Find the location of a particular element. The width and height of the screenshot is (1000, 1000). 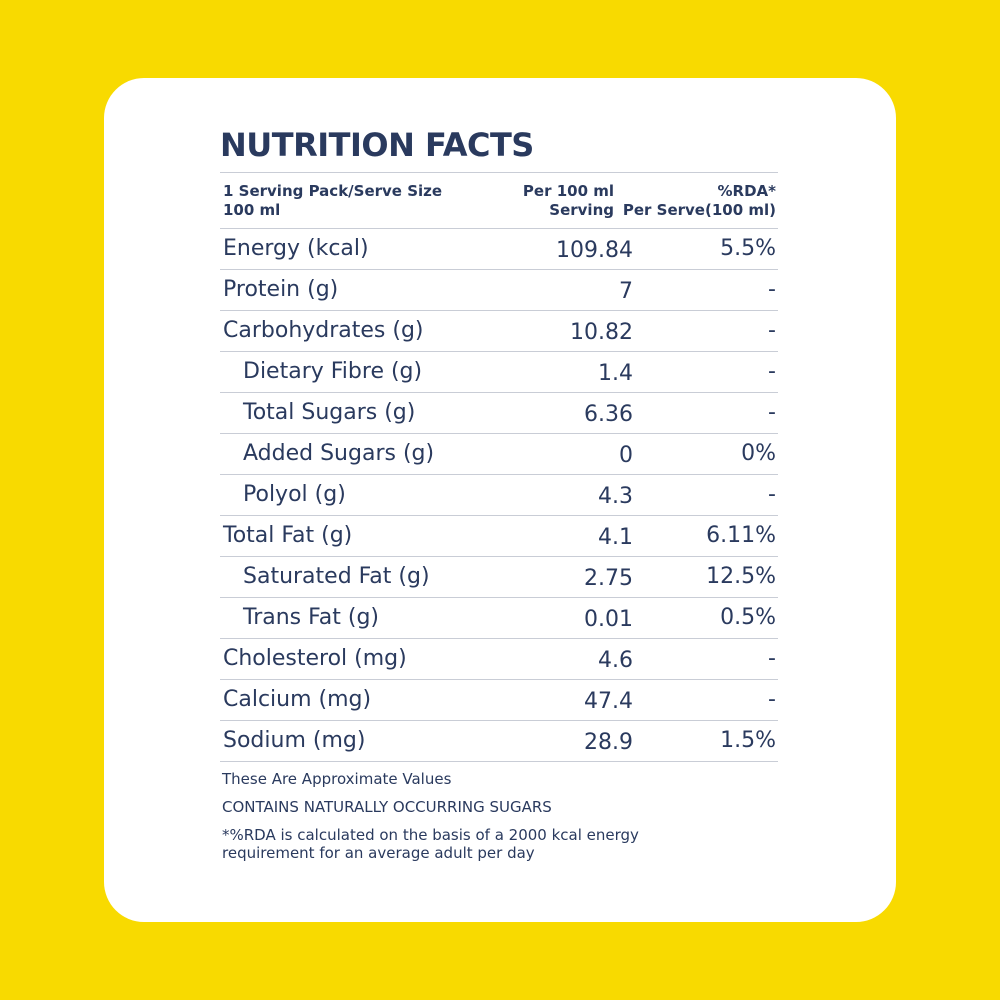

table-row: Cholesterol (mg) 4.6 - is located at coordinates (499, 659).